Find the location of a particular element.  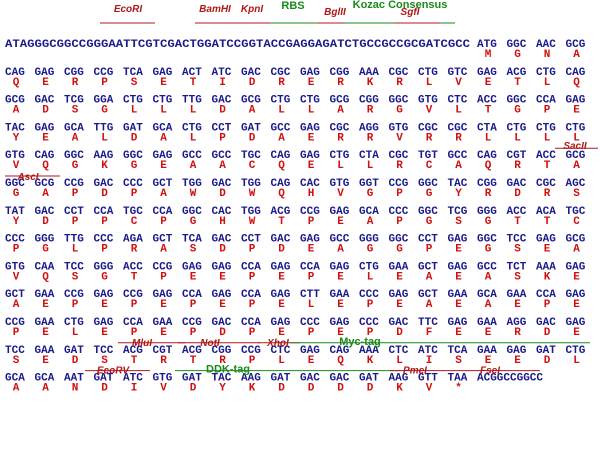

codon: TGG is located at coordinates (251, 212).